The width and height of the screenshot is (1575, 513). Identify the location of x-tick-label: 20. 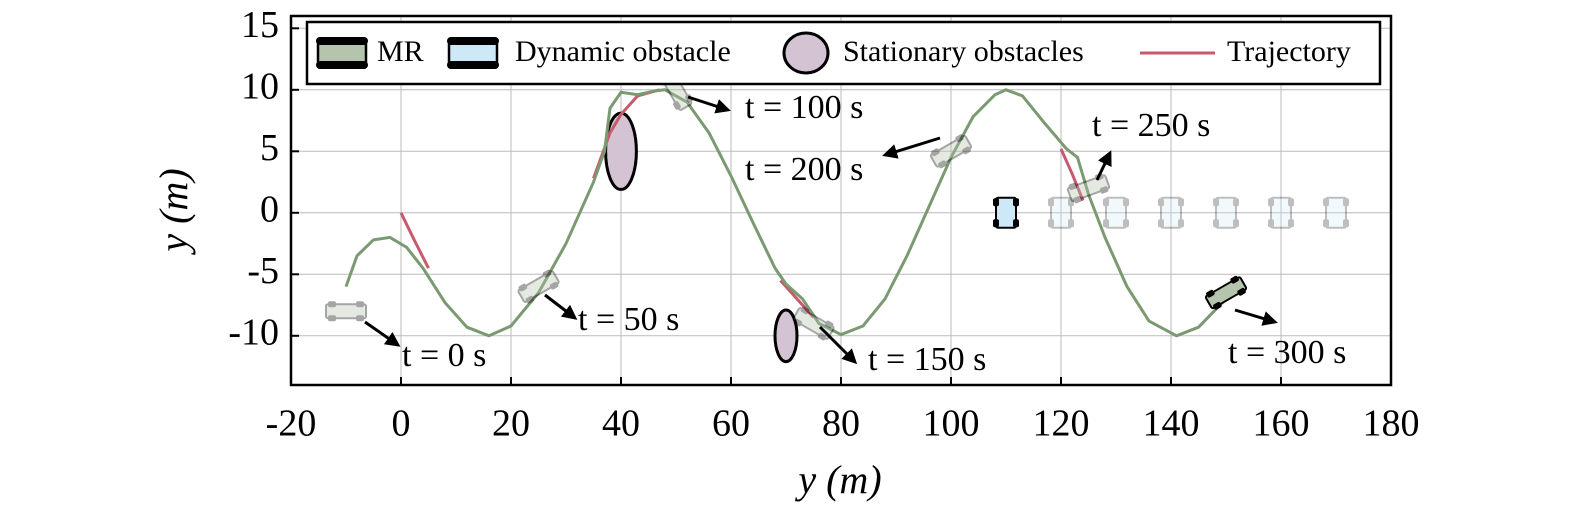
(511, 424).